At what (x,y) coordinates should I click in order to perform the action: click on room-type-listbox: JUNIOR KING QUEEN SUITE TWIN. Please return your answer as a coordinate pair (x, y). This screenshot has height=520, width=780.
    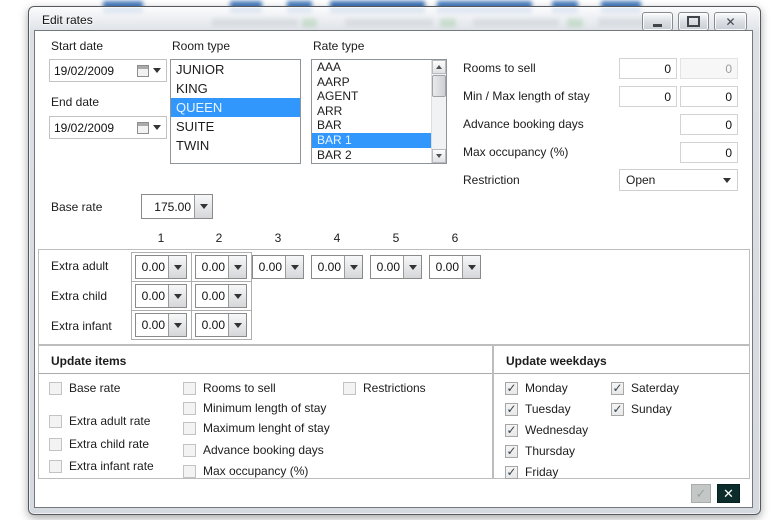
    Looking at the image, I should click on (235, 111).